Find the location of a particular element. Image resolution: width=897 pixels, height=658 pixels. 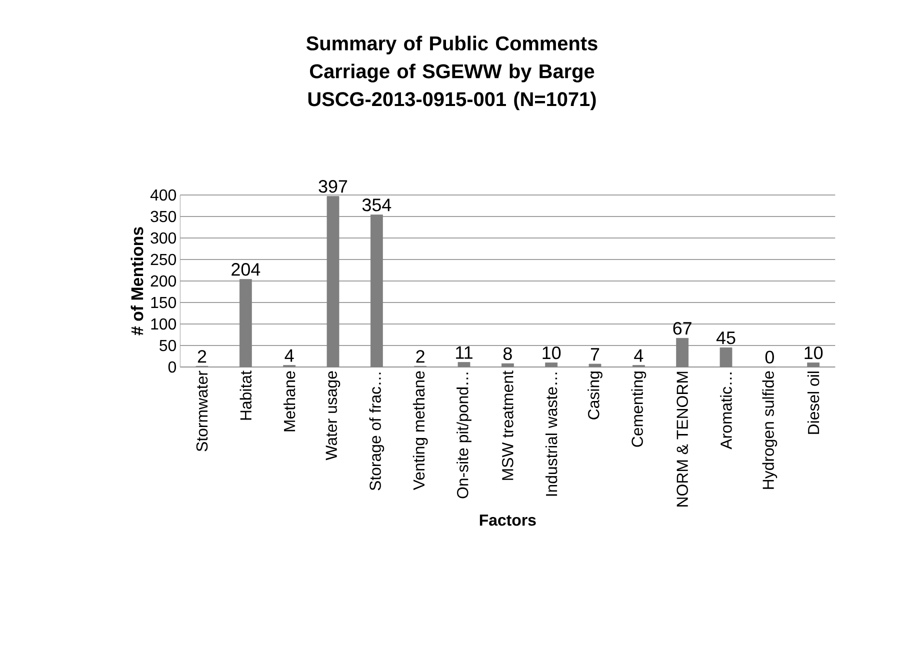

y-tick-label: 50 is located at coordinates (168, 346).